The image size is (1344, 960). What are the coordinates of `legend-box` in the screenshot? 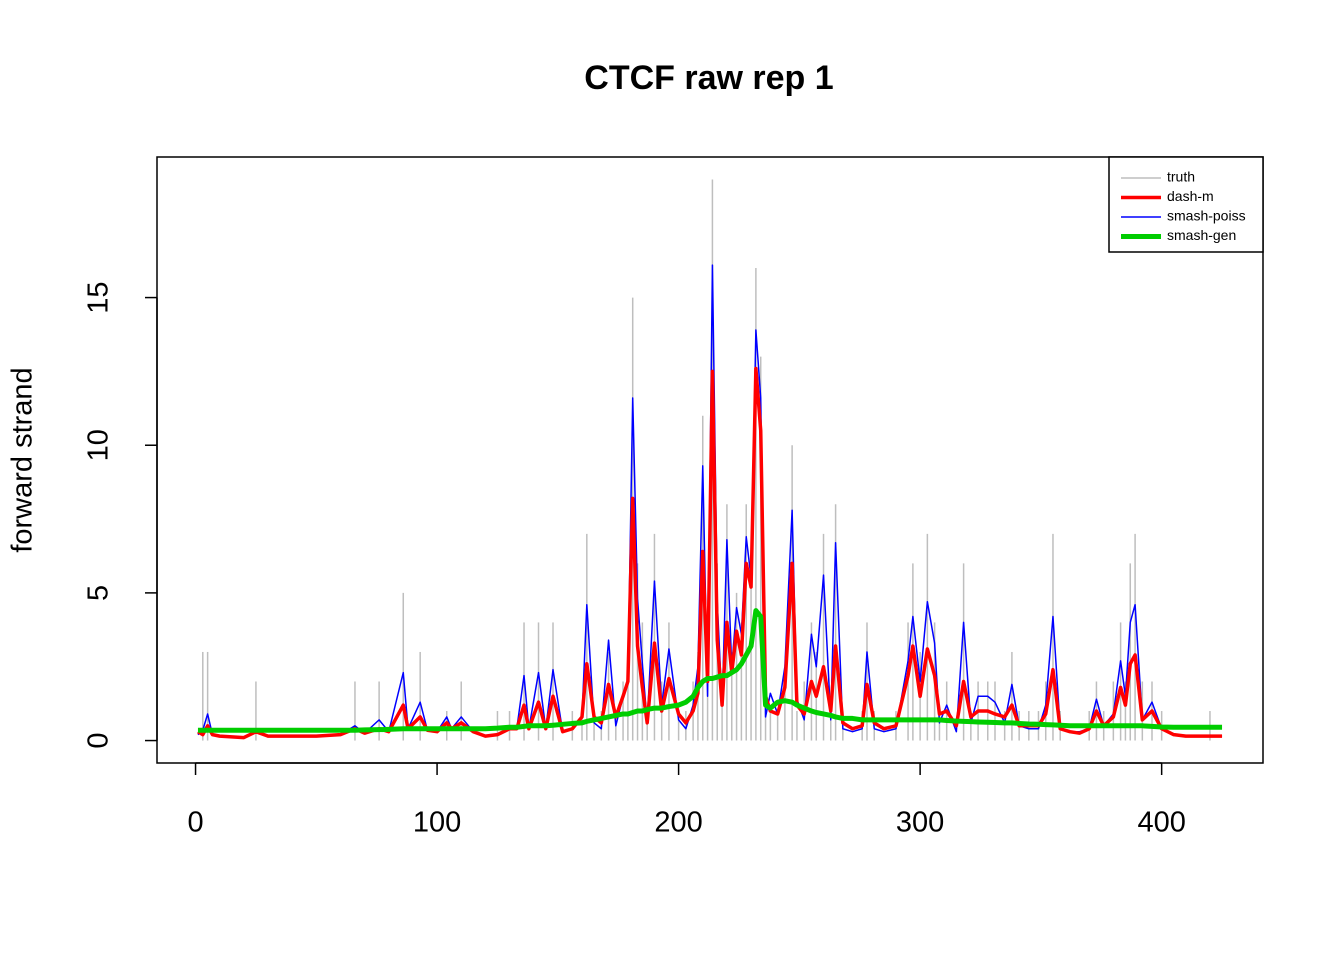 It's located at (1186, 204).